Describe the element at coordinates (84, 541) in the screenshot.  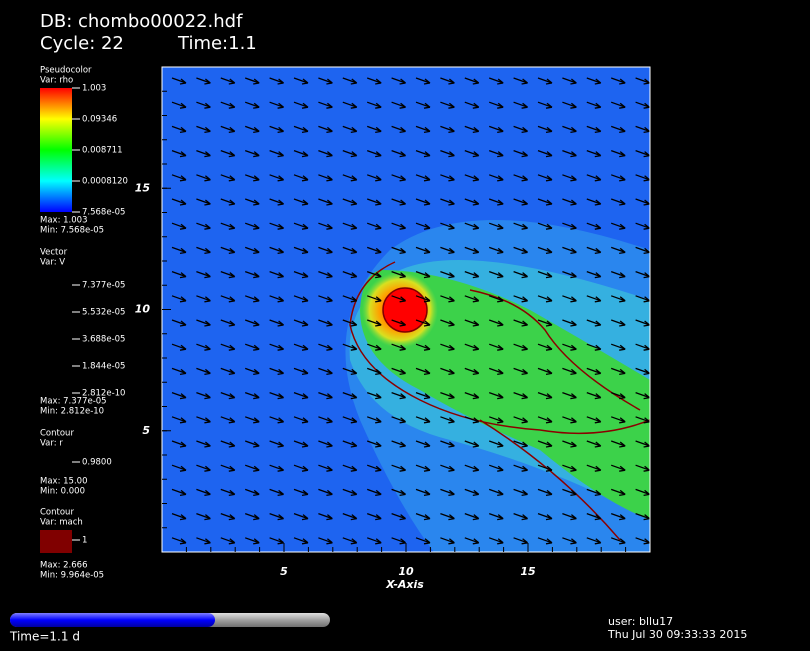
I see `legend-label: 1` at that location.